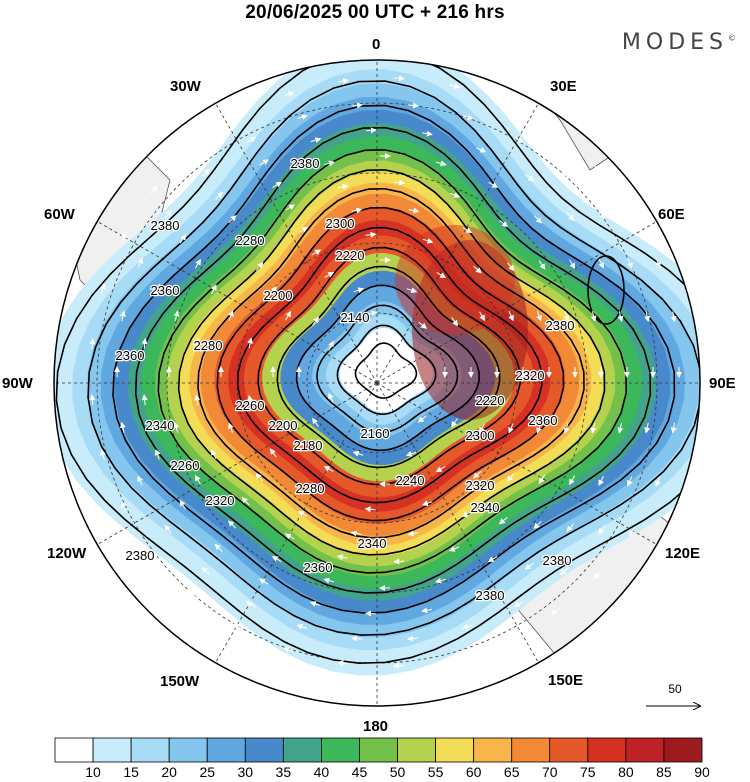 Image resolution: width=750 pixels, height=782 pixels. I want to click on brand-logo: MODES©, so click(678, 42).